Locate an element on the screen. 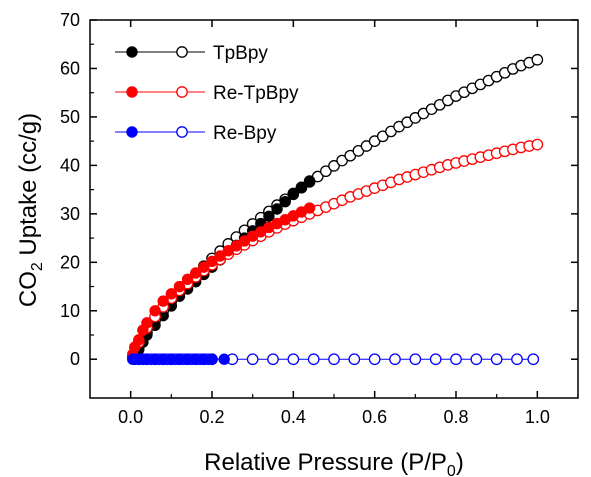  series-re-bpy is located at coordinates (333, 359).